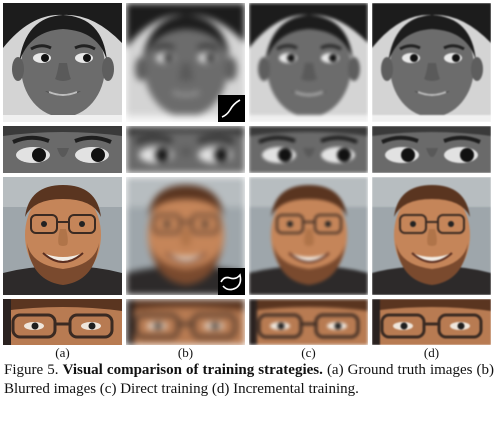 The width and height of the screenshot is (498, 429). What do you see at coordinates (308, 352) in the screenshot?
I see `sublabel-c: (c)` at bounding box center [308, 352].